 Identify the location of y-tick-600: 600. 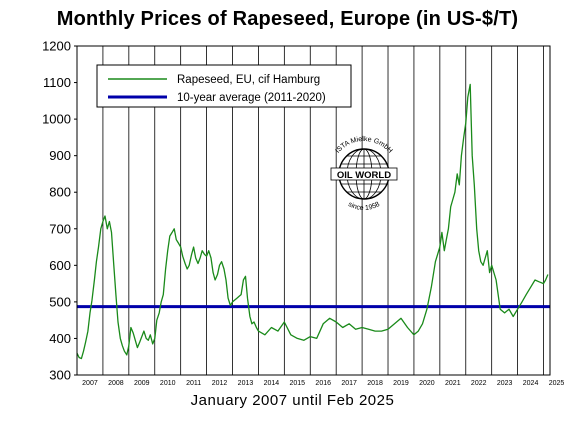
(60, 265).